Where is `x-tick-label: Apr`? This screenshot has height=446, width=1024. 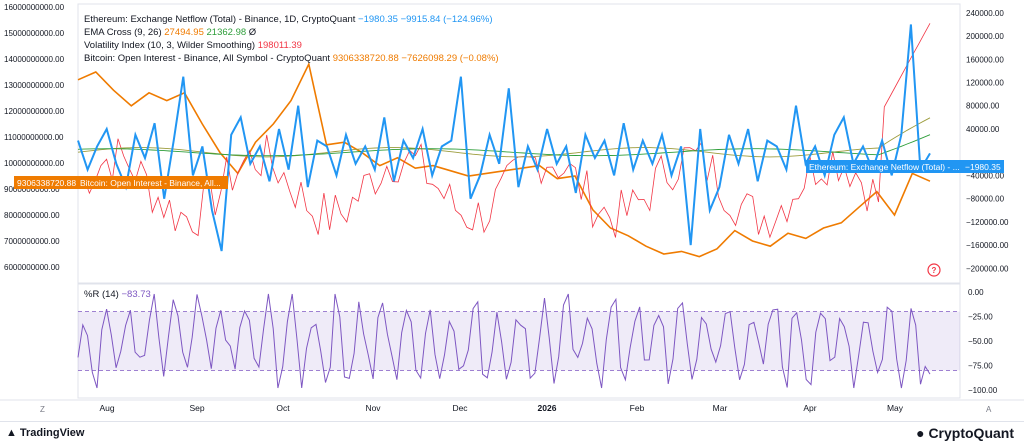
x-tick-label: Apr is located at coordinates (809, 408).